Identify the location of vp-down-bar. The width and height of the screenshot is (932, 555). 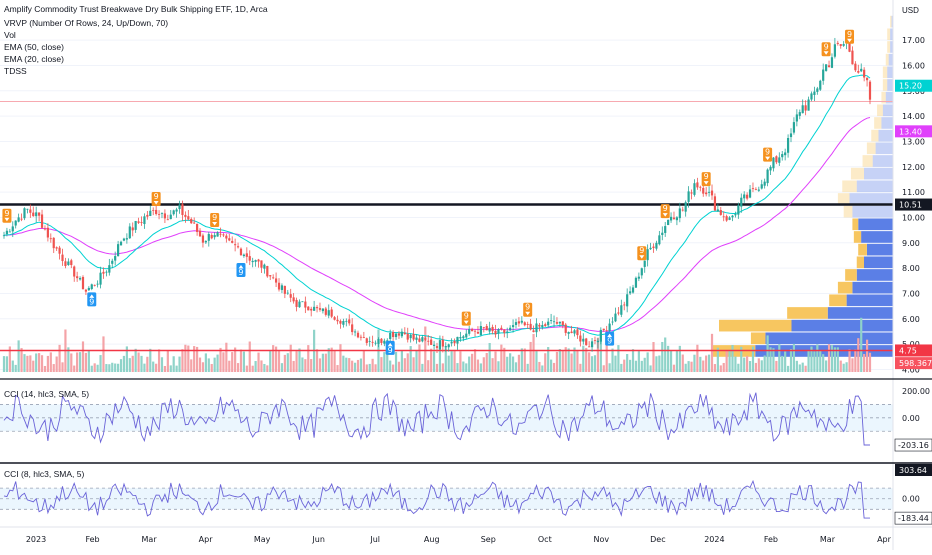
(877, 237).